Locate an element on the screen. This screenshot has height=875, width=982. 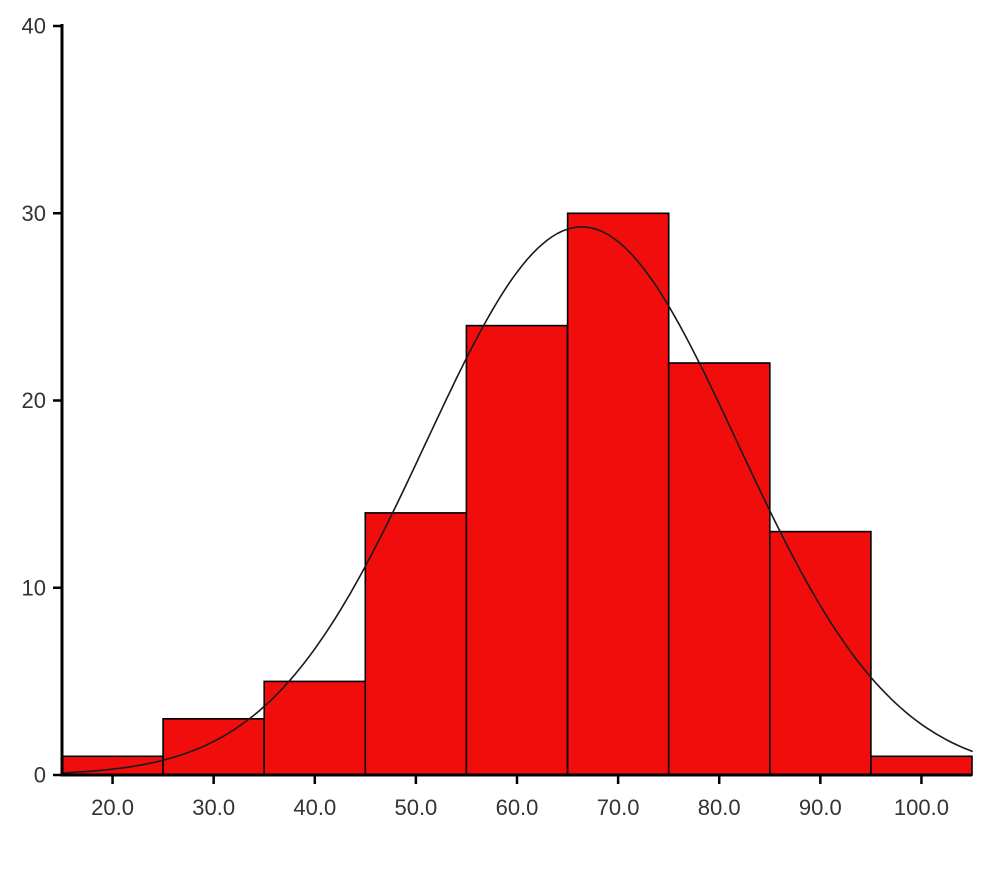
y-tick-label: 10 is located at coordinates (34, 587).